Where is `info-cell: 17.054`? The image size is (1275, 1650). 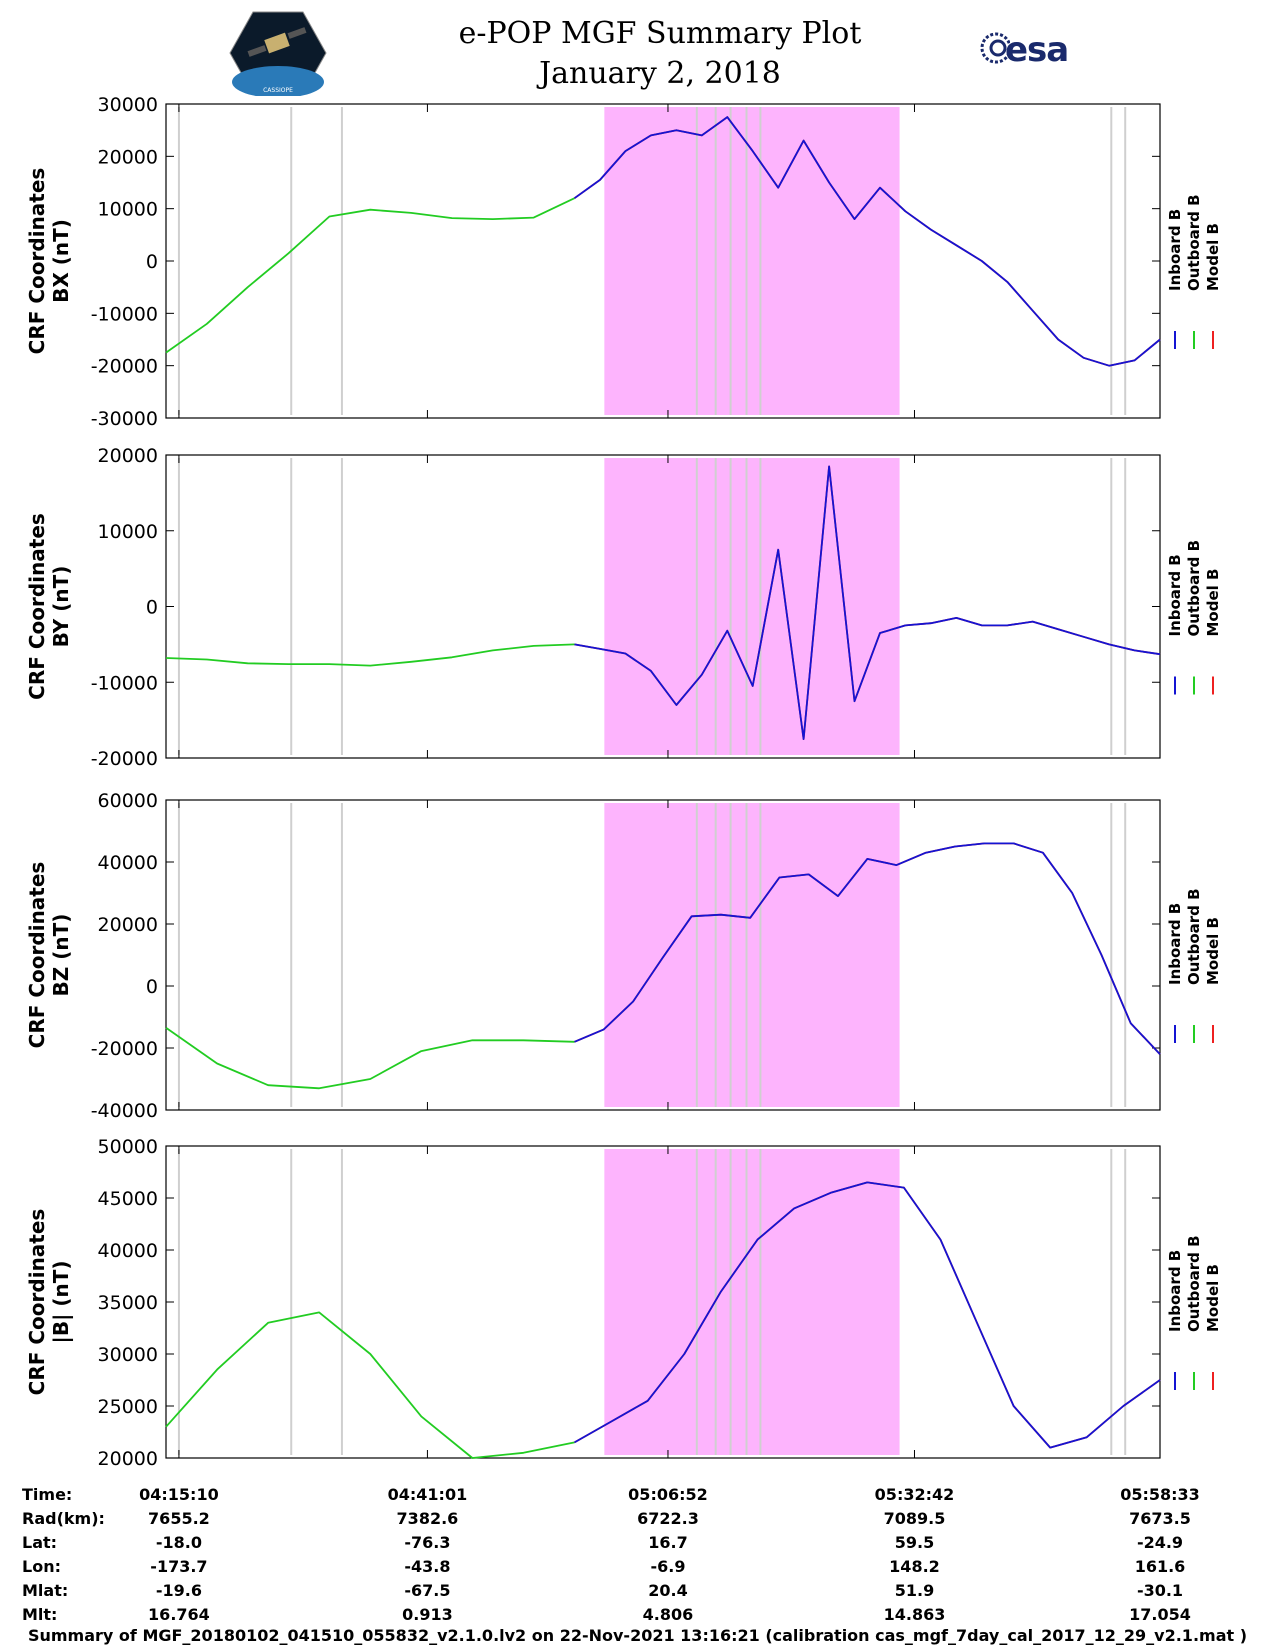
info-cell: 17.054 is located at coordinates (1160, 1614).